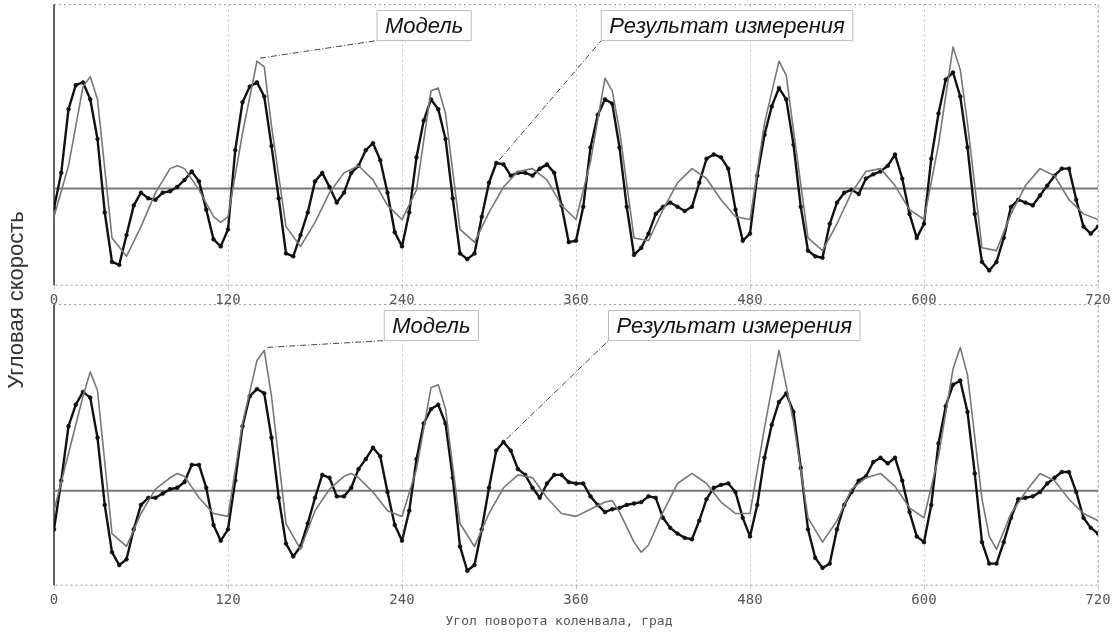 This screenshot has height=641, width=1118. I want to click on y-axis-title: Угловая скорость, so click(16, 300).